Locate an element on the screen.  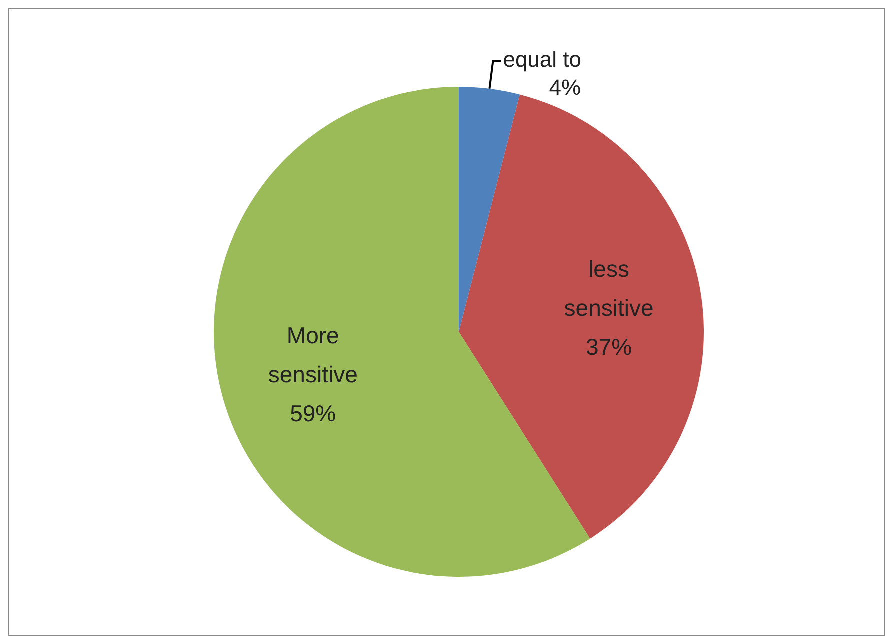
pie-slice is located at coordinates (489, 209).